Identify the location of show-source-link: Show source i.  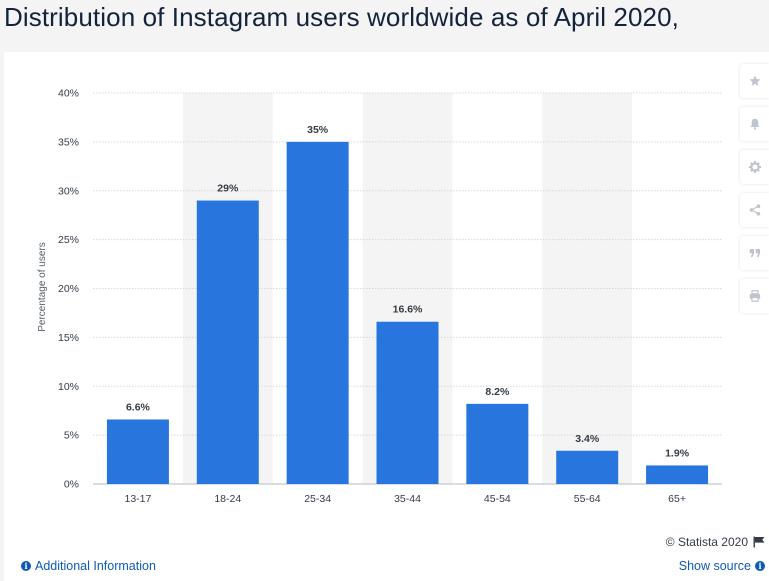
(722, 566).